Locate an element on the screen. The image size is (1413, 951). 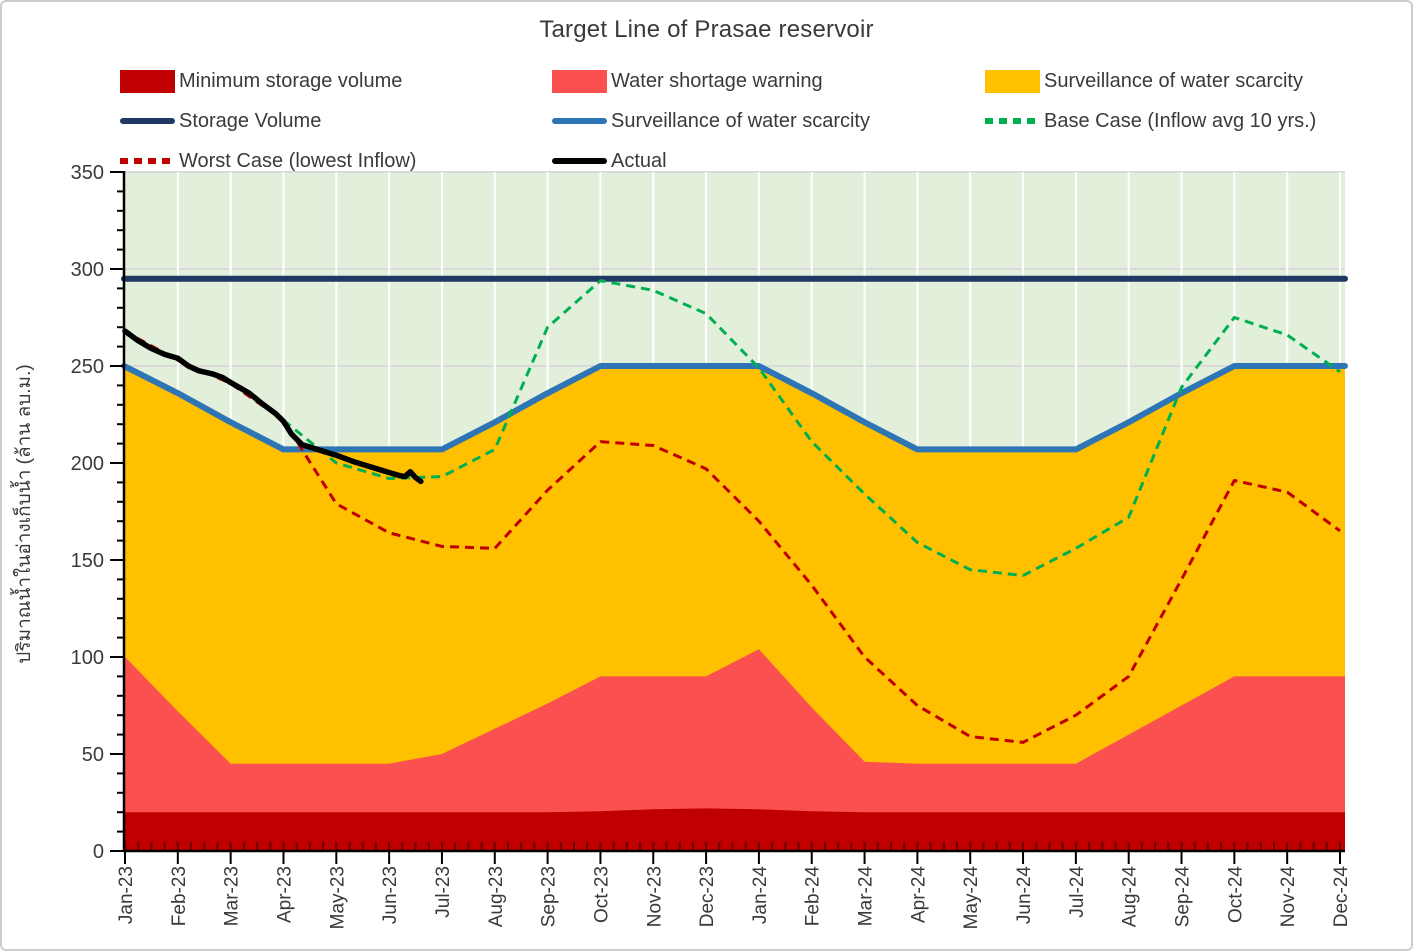
legend-item-minimum-storage-volume: Minimum storage volume is located at coordinates (261, 81).